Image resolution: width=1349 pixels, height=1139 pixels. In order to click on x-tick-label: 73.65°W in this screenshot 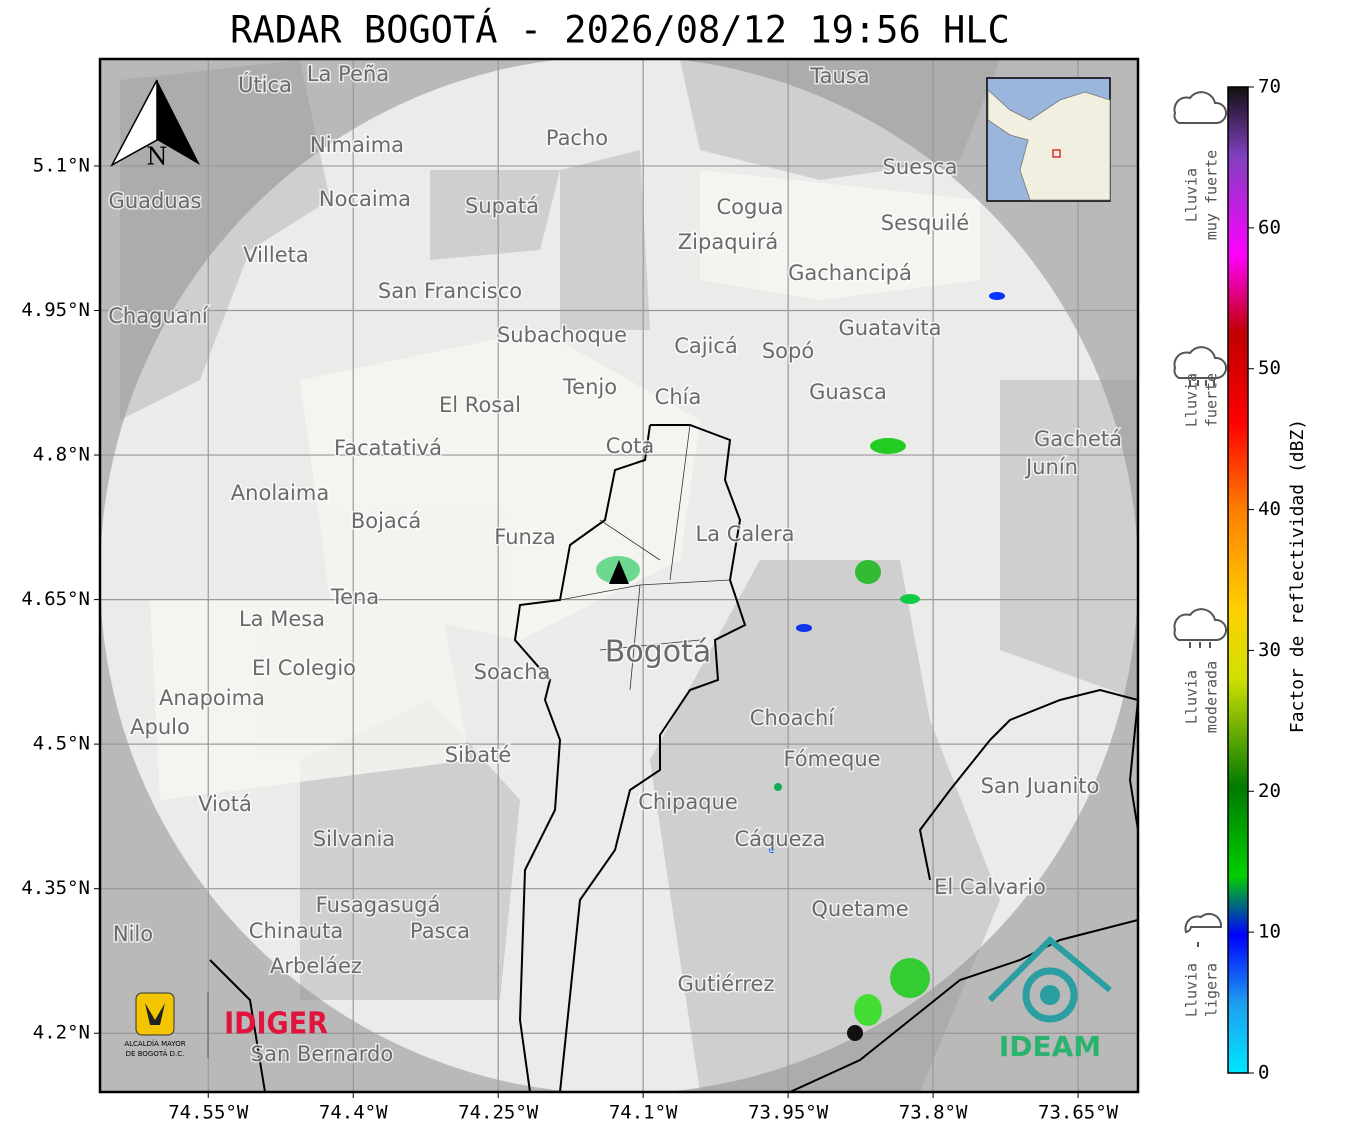, I will do `click(1078, 1113)`.